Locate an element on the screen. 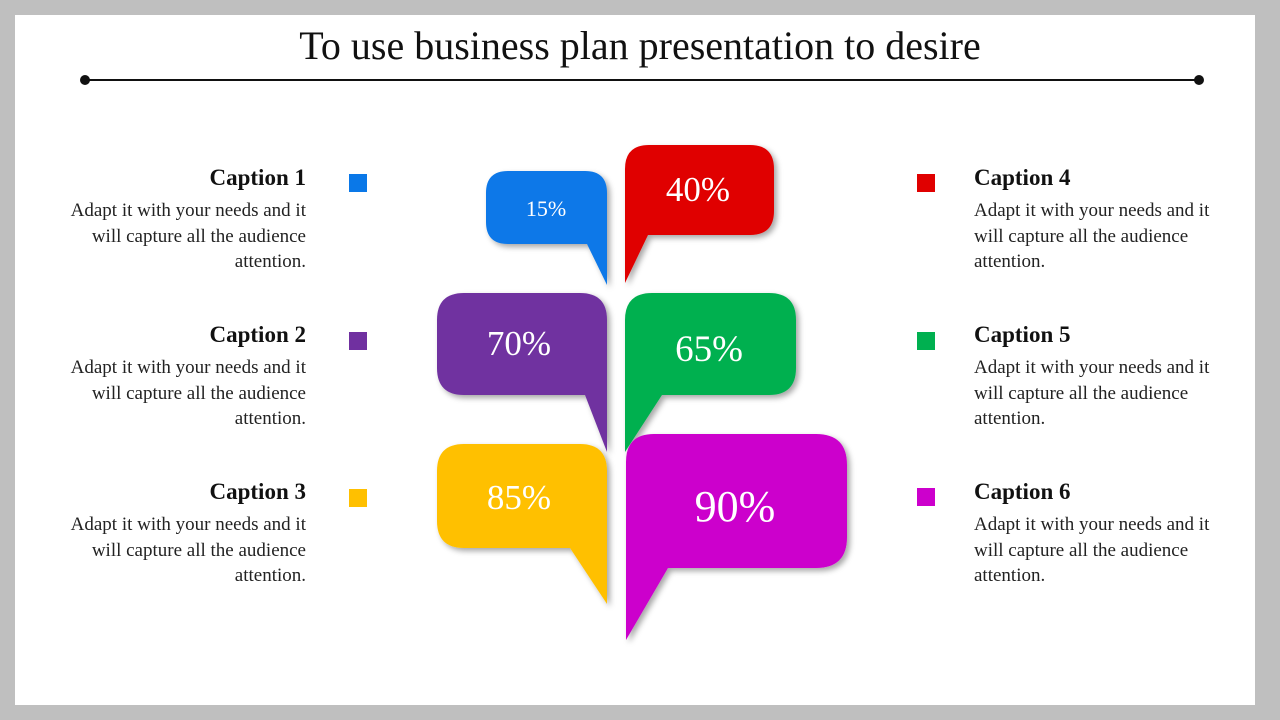 The image size is (1280, 720). bubble-90: 90% is located at coordinates (736, 537).